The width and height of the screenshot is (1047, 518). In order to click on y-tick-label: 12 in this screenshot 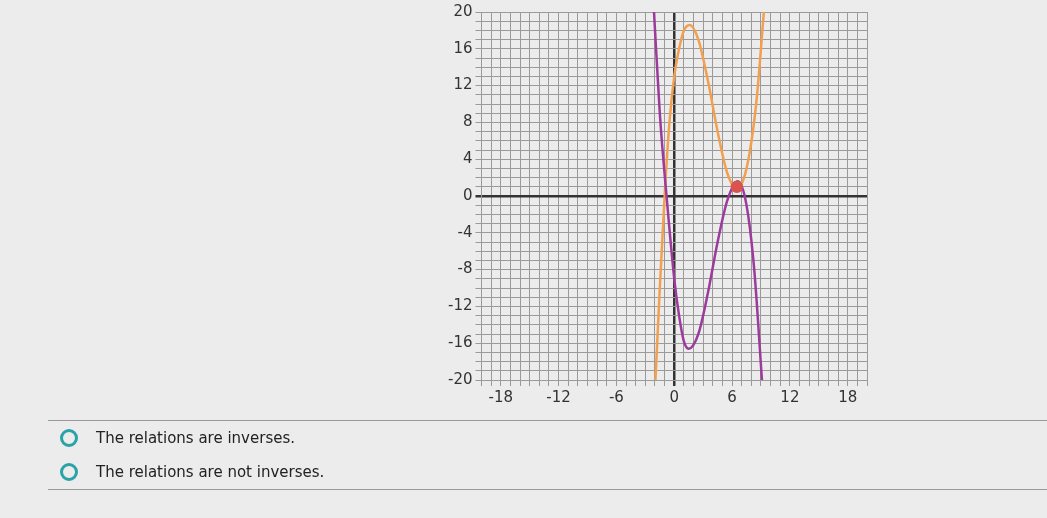, I will do `click(463, 84)`.